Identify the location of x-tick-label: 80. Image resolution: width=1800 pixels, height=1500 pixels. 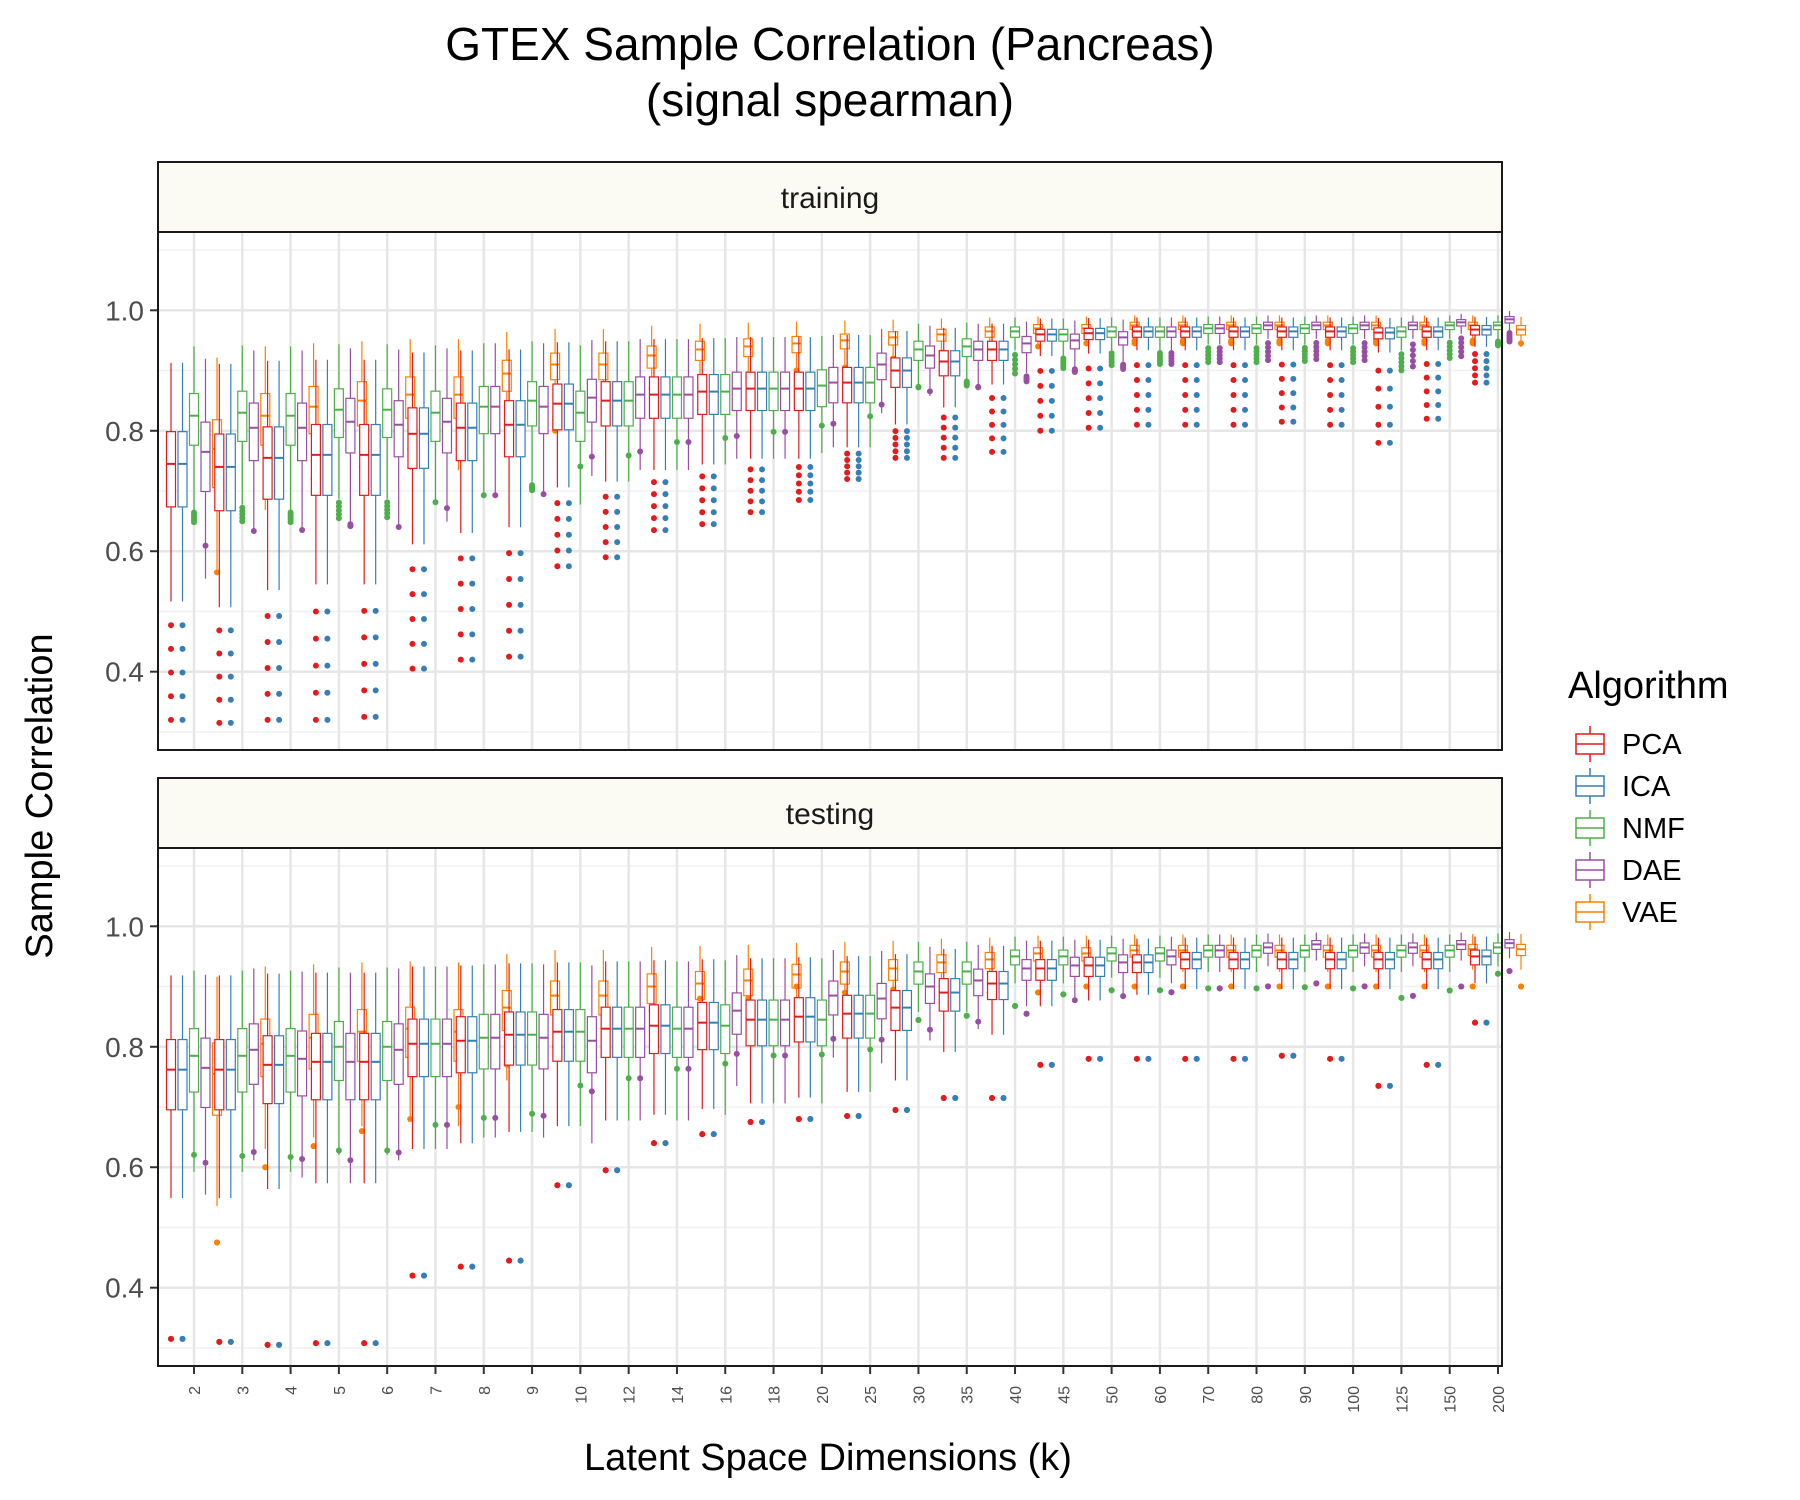
(1258, 1395).